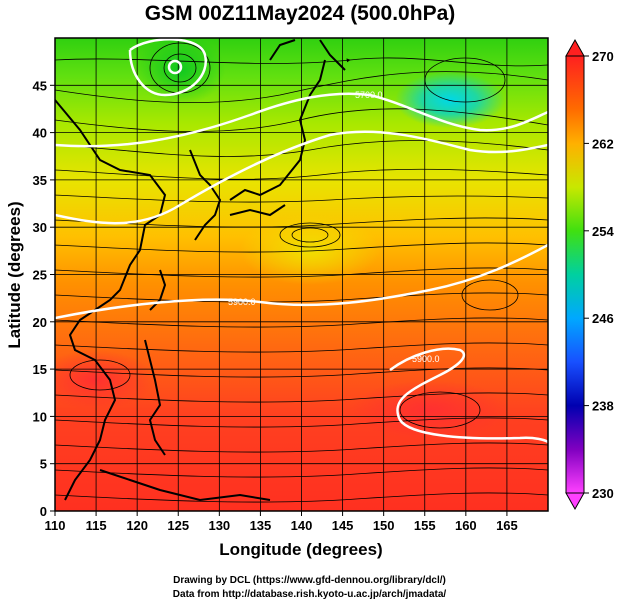 The width and height of the screenshot is (619, 605). Describe the element at coordinates (384, 525) in the screenshot. I see `x-tick-label: 150` at that location.